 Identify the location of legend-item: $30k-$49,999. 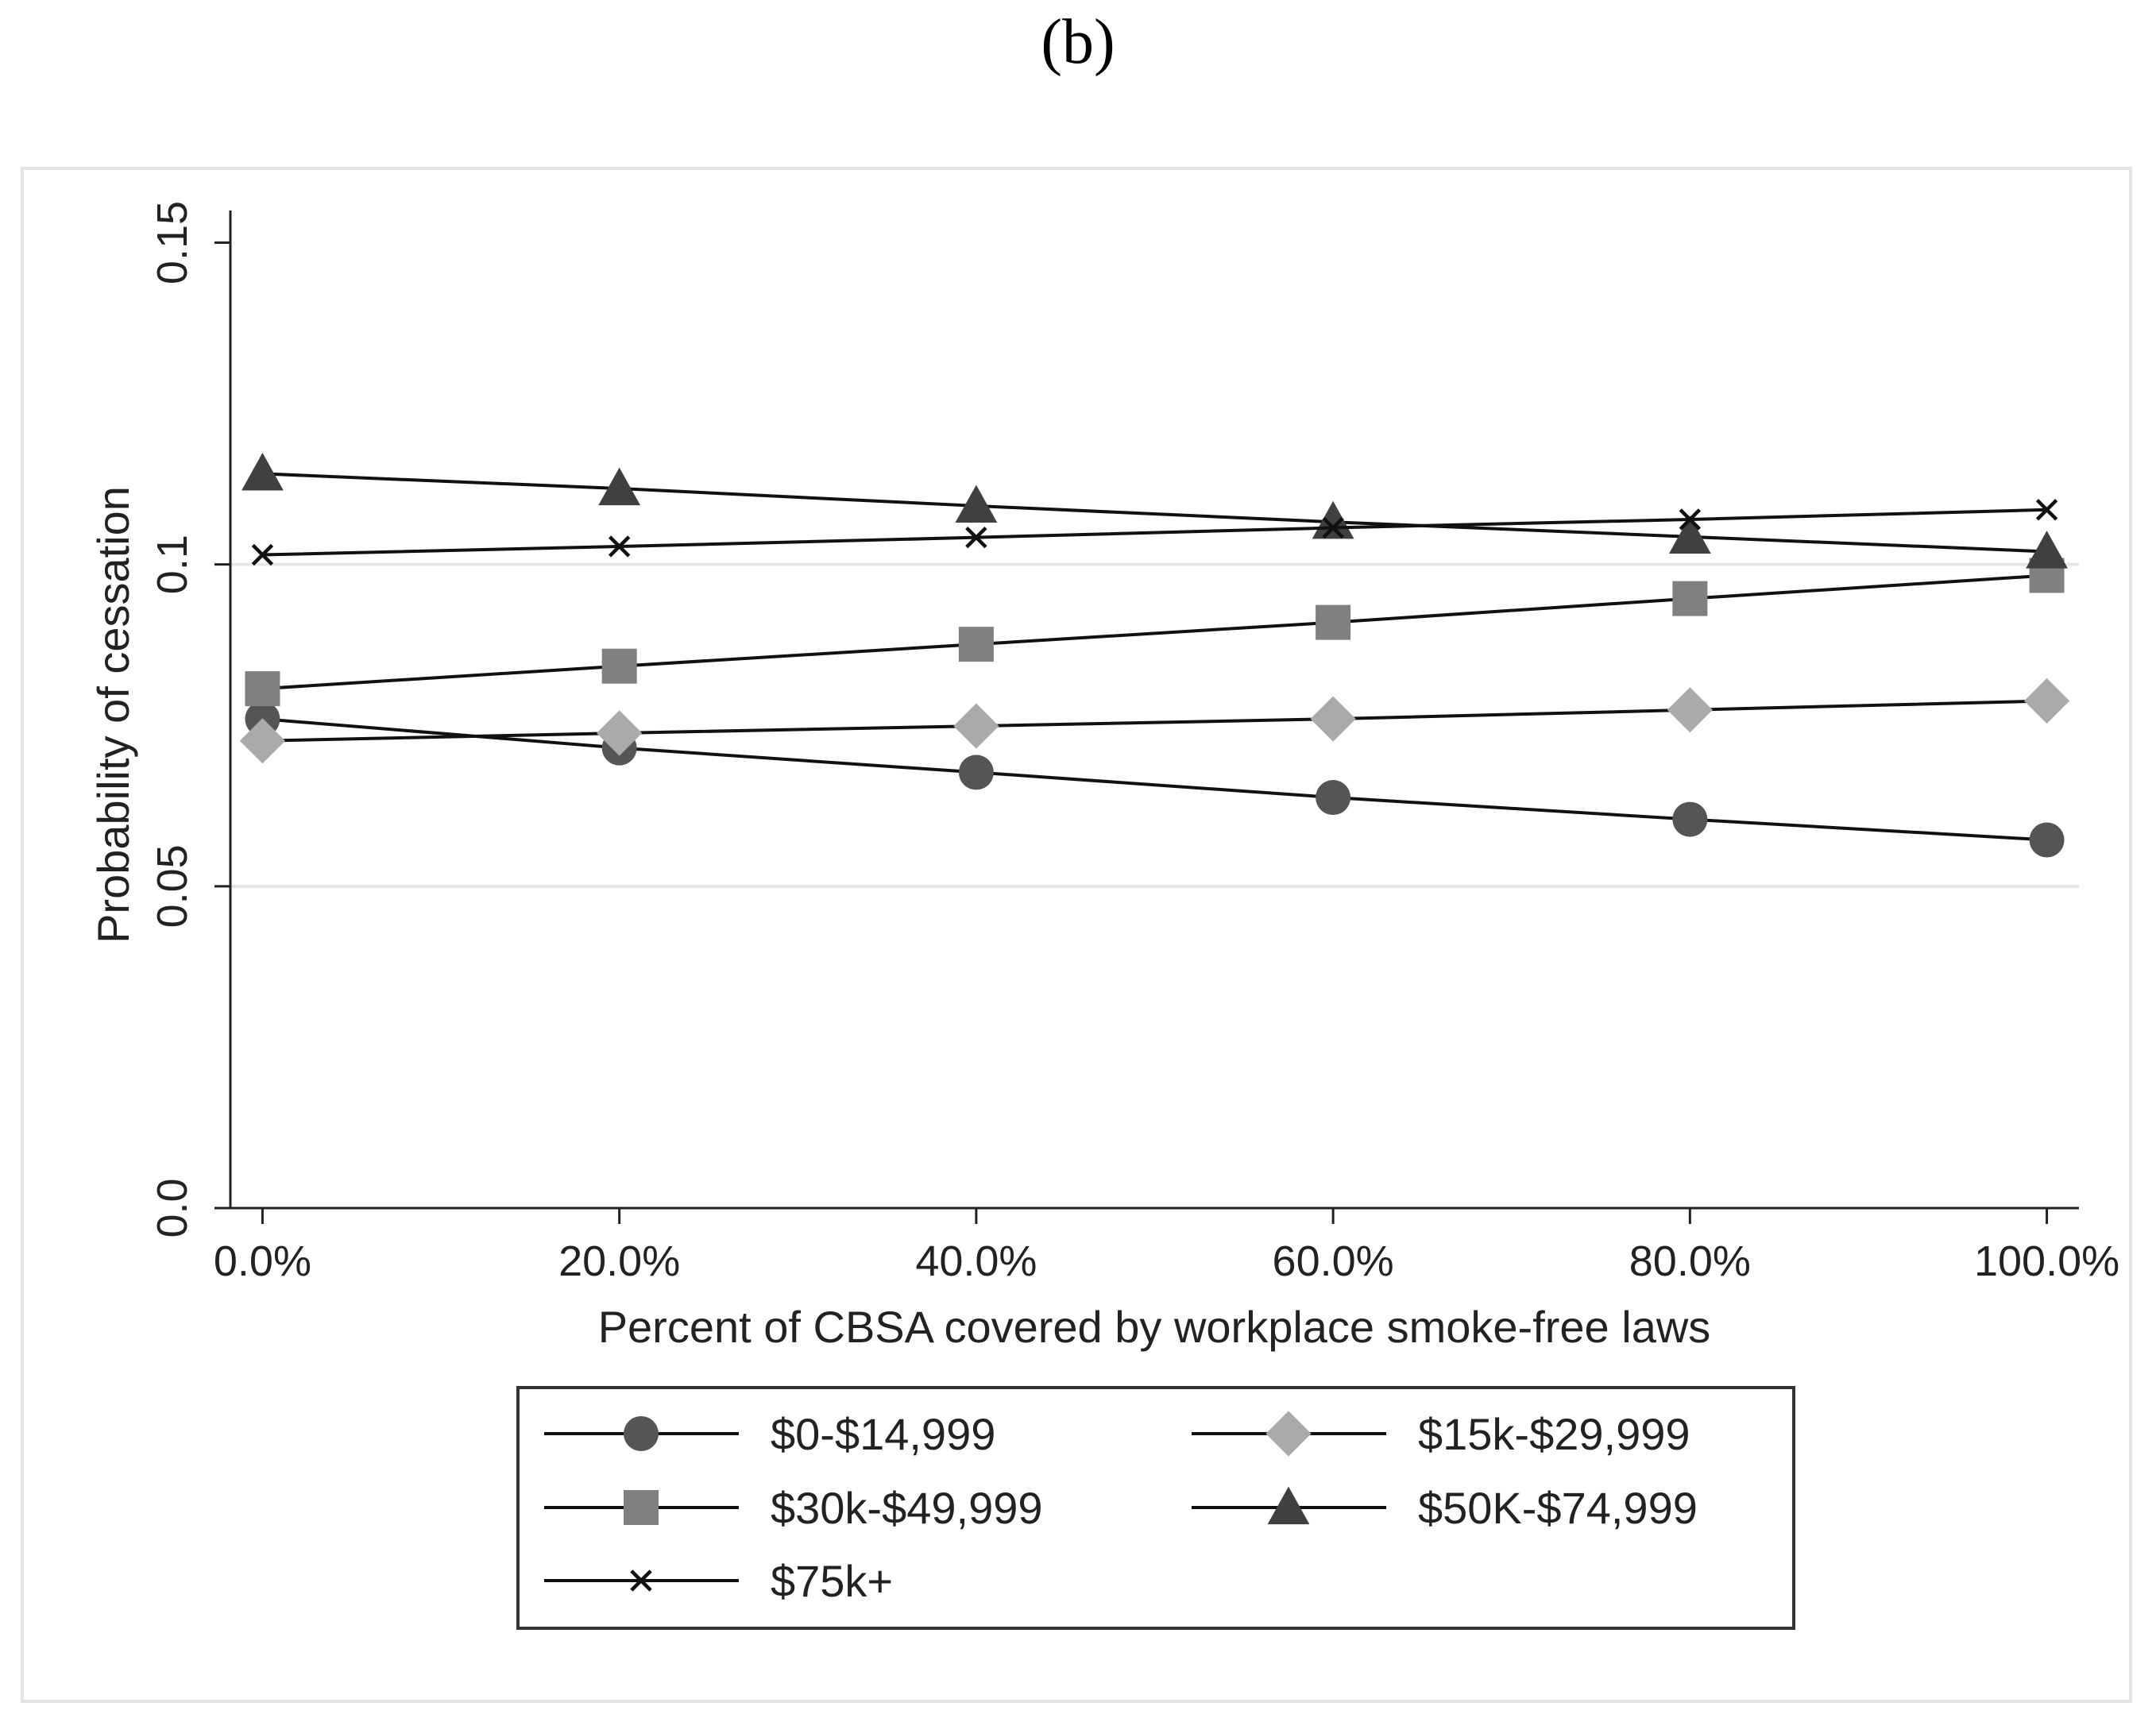
(793, 1508).